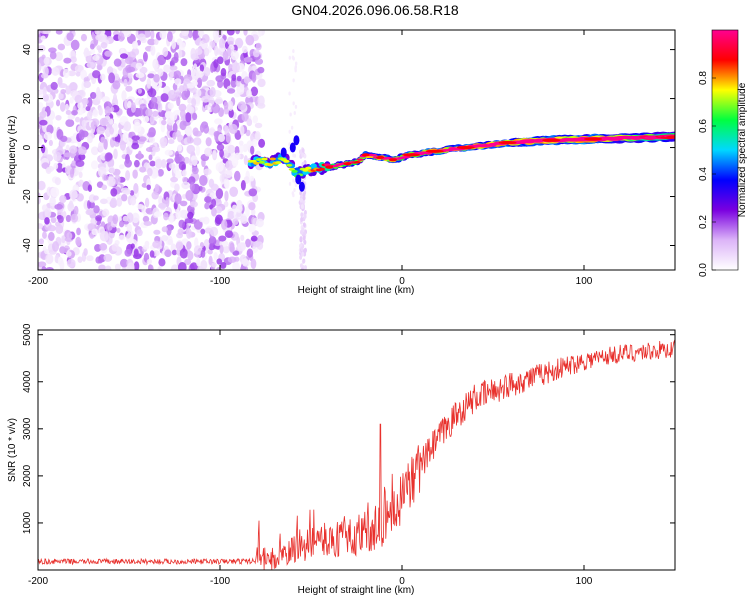 This screenshot has height=600, width=750. I want to click on colorbar-tick-label: 0.2, so click(703, 222).